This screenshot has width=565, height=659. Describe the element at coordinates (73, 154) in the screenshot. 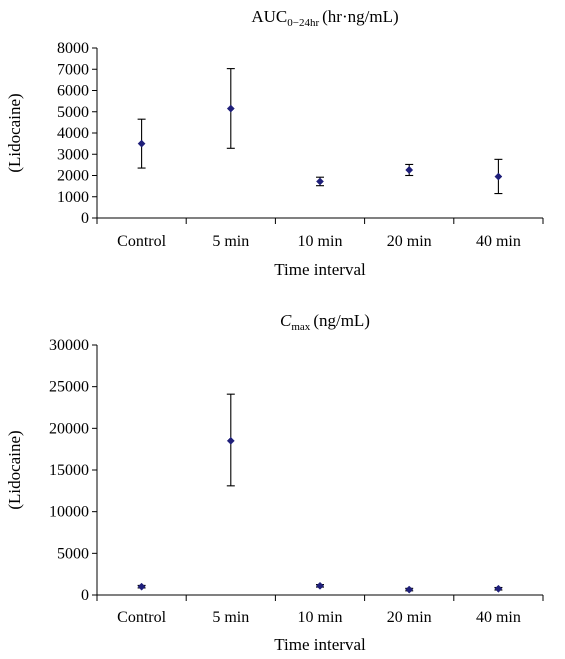

I see `y-tick-label: 3000` at that location.